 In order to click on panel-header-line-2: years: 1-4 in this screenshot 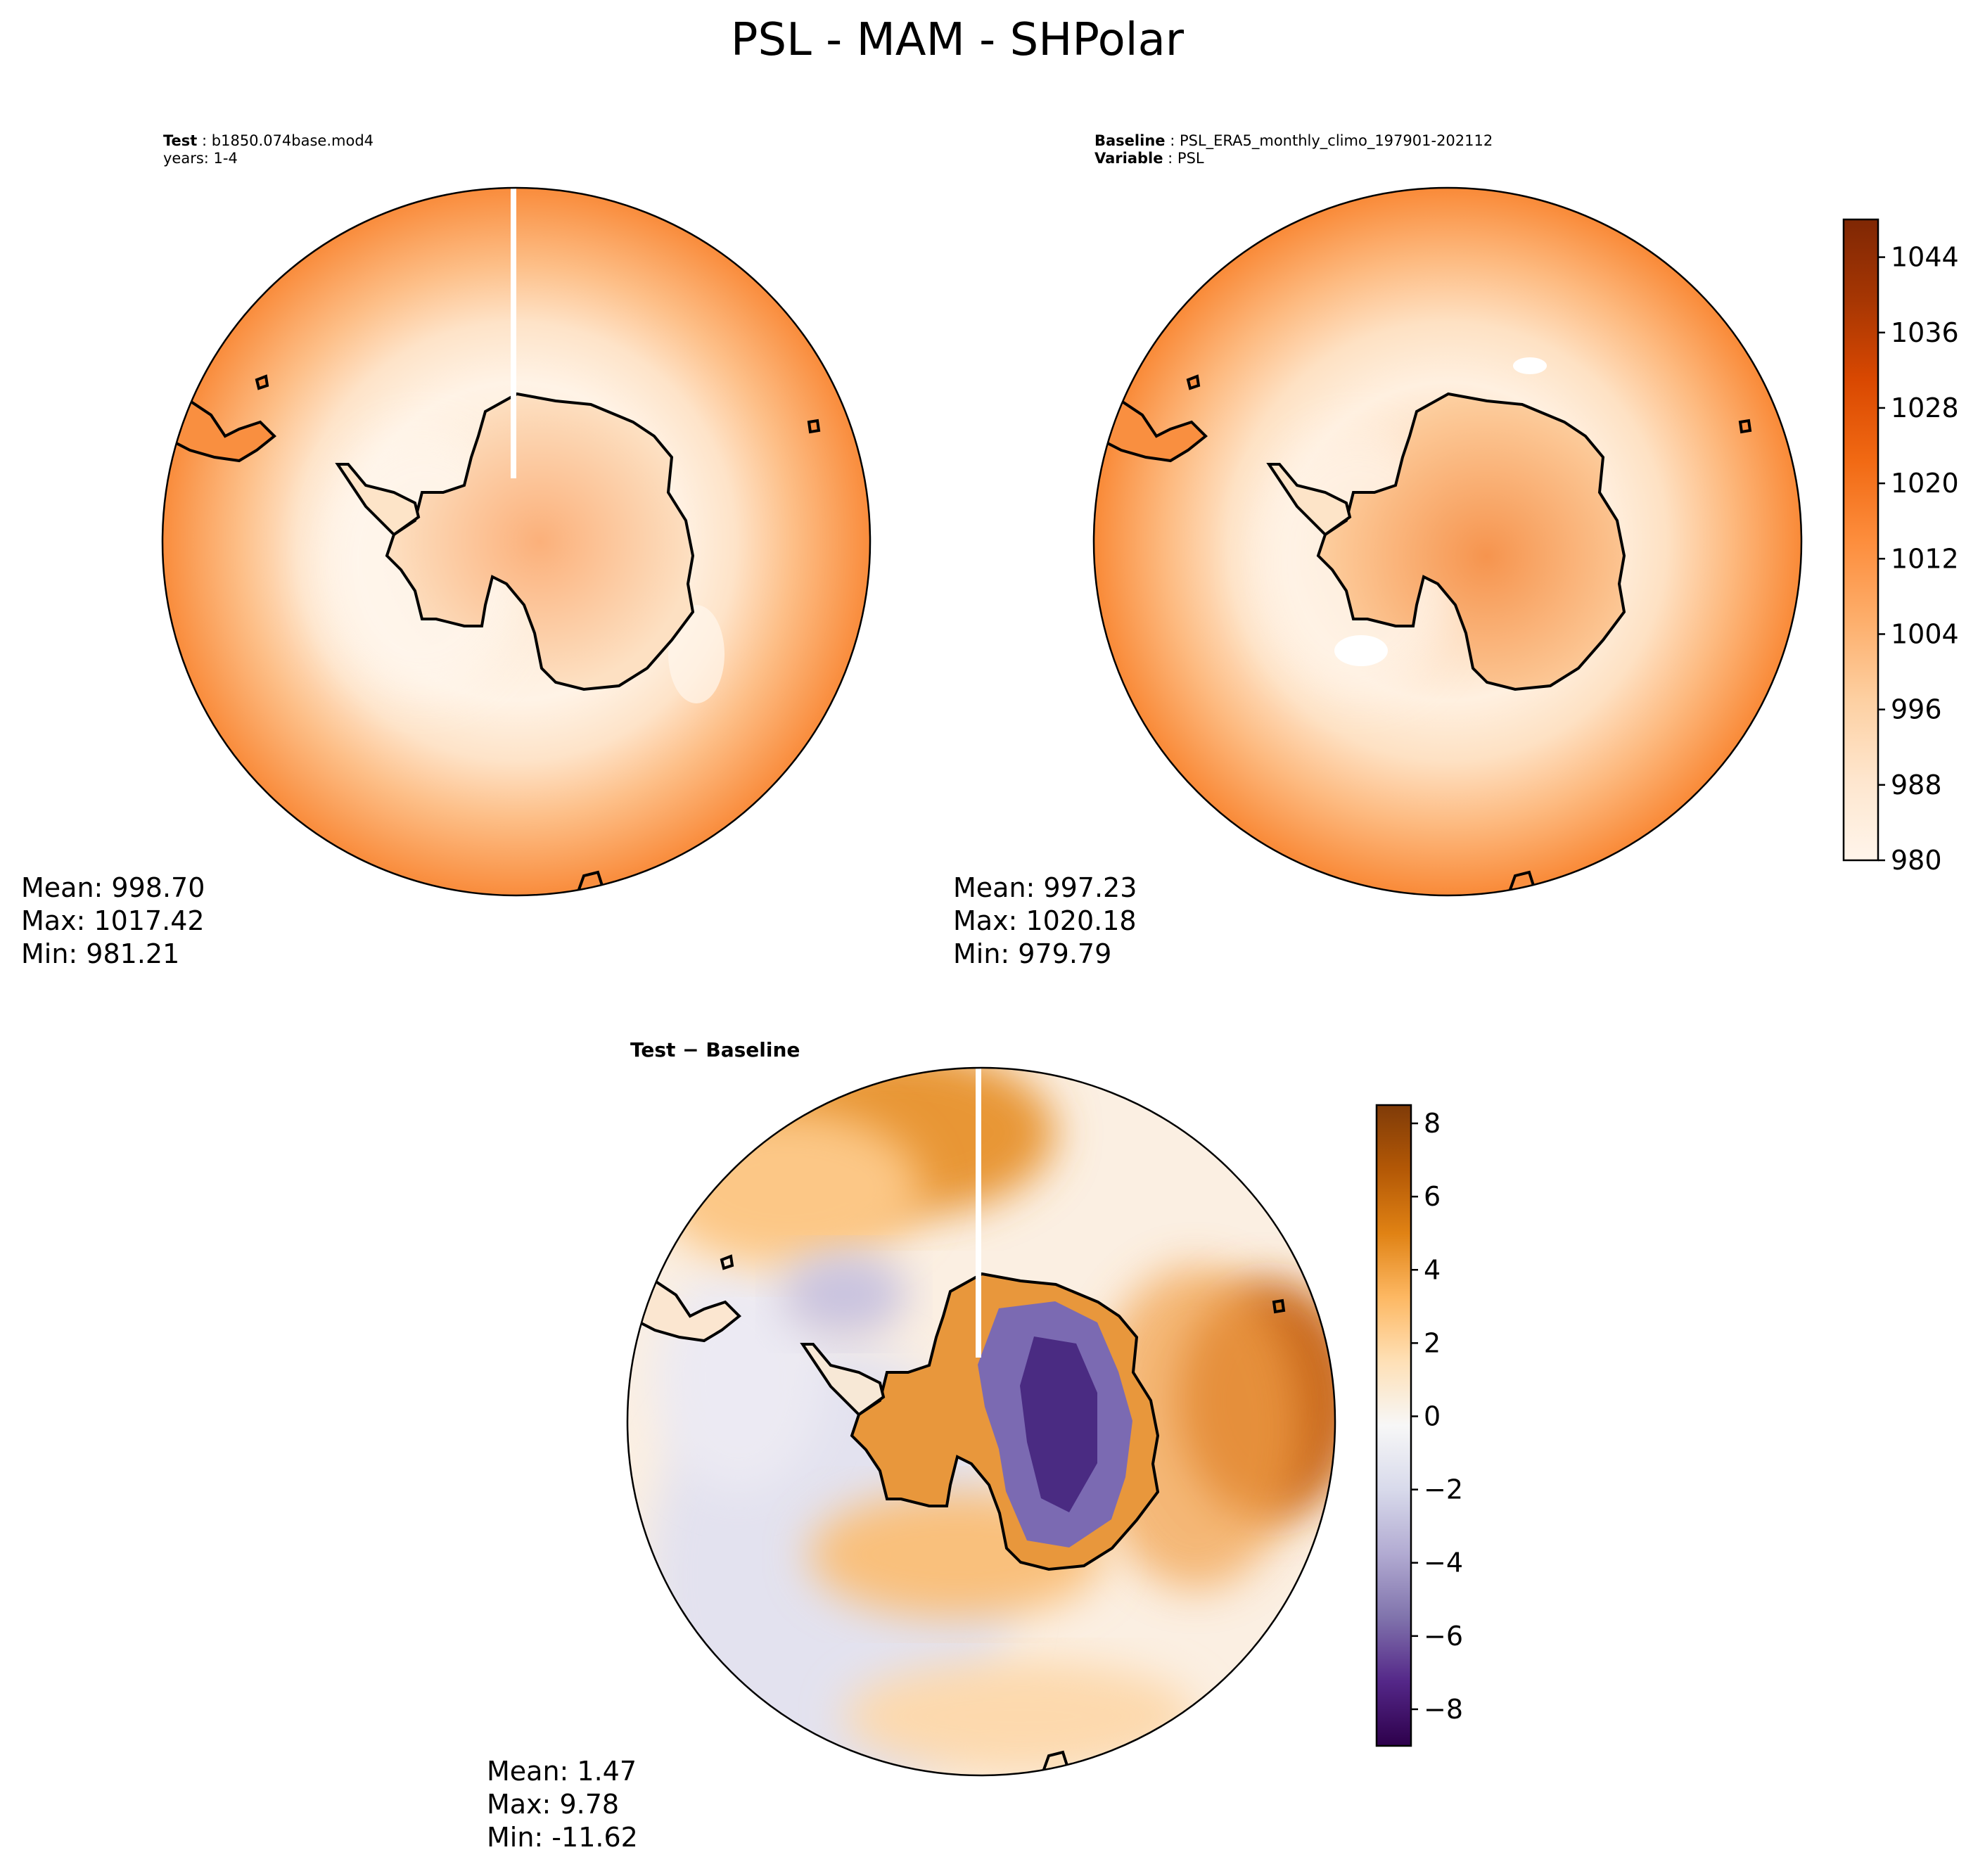, I will do `click(200, 158)`.